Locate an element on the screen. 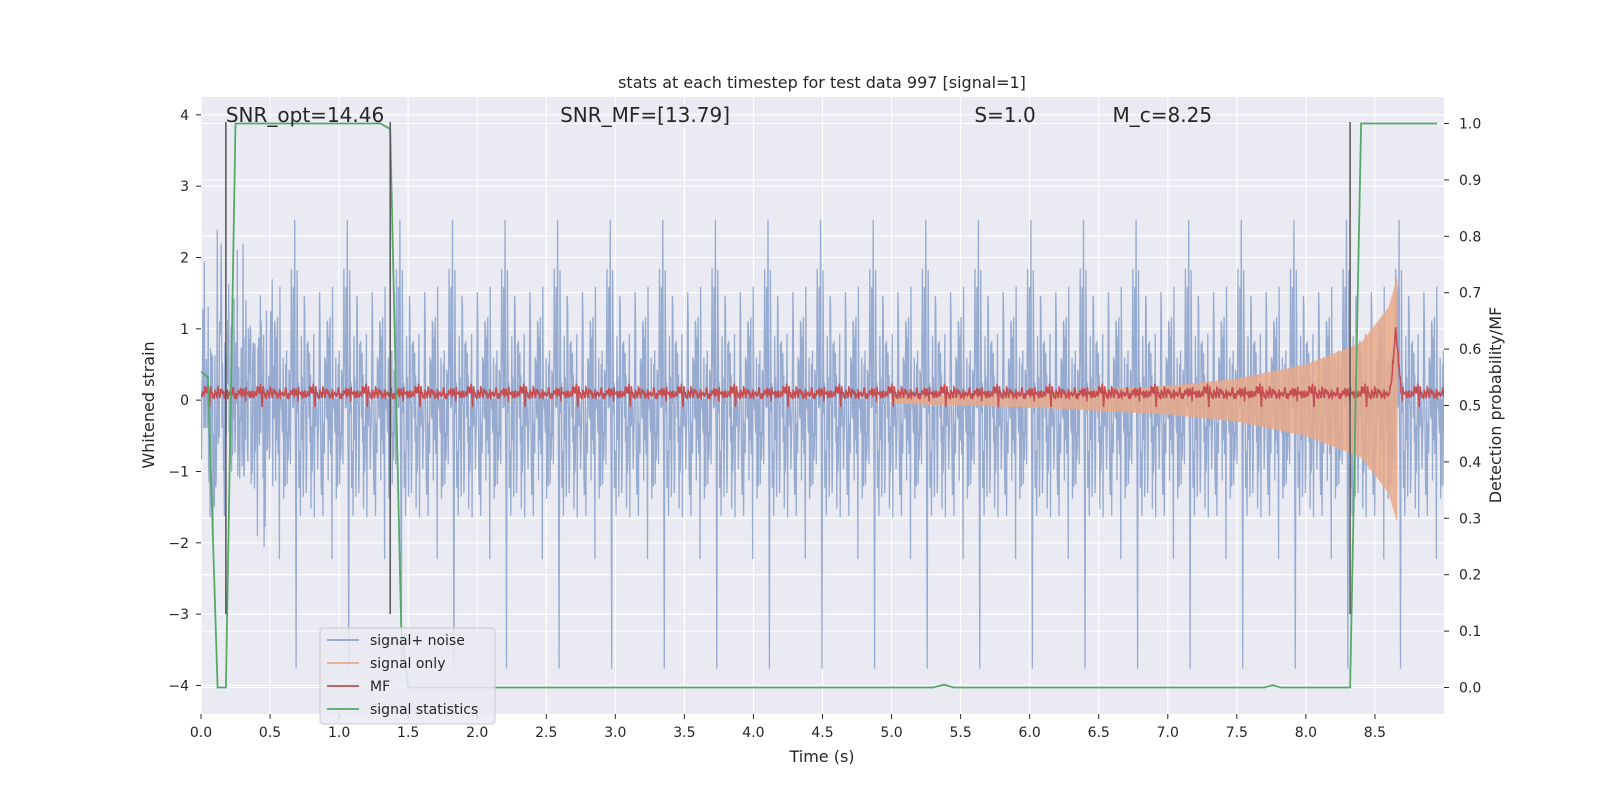 The image size is (1600, 800). y-tick-label: 1 is located at coordinates (184, 330).